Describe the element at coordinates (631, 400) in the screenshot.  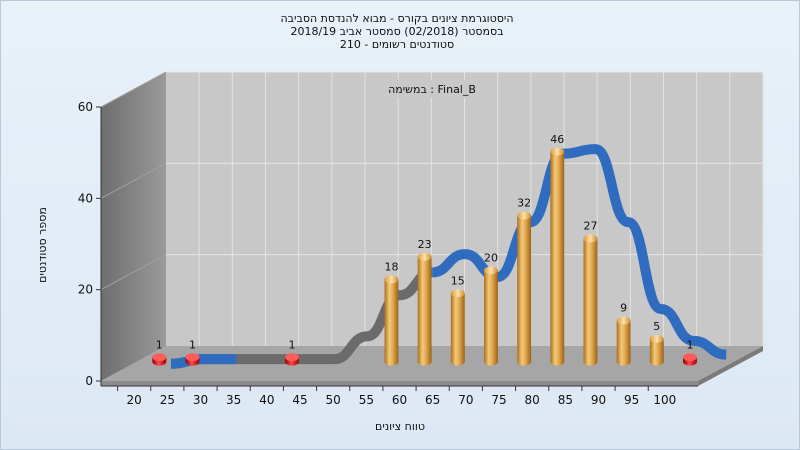
I see `x-tick-label: 95` at that location.